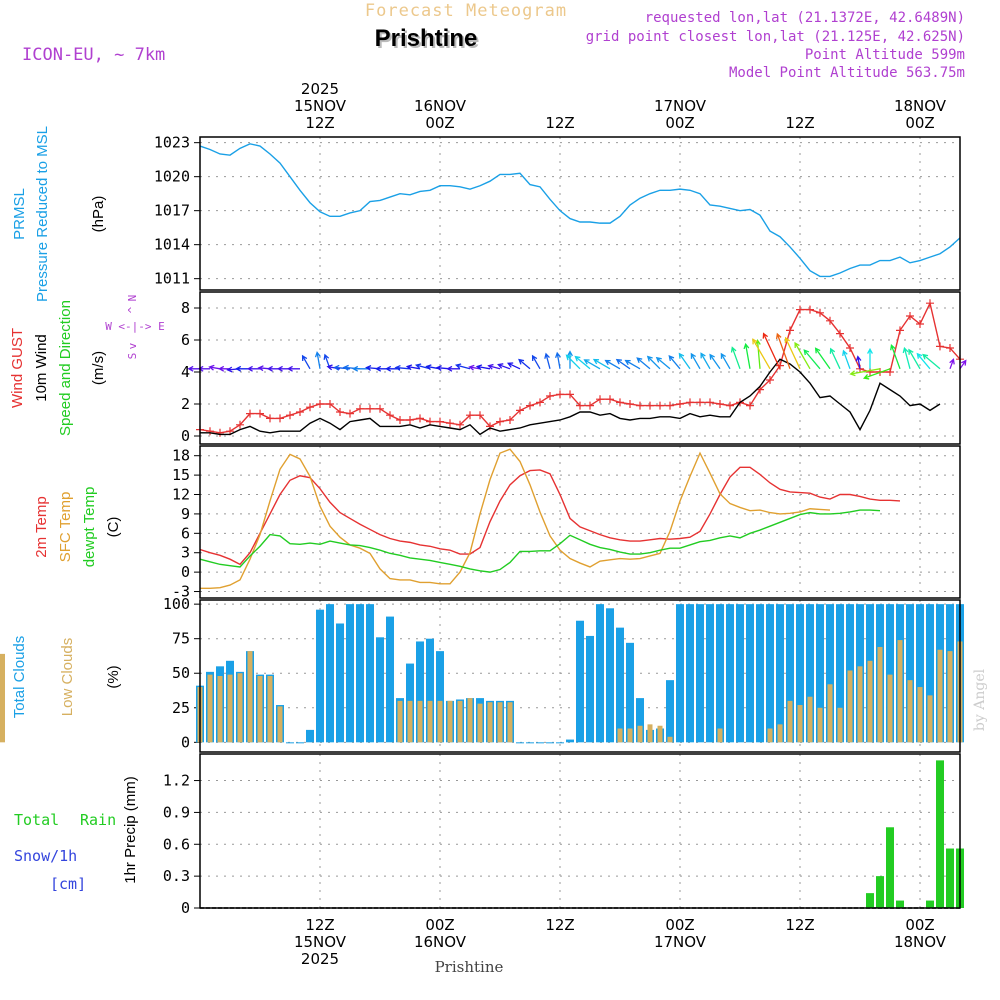 The width and height of the screenshot is (1000, 1000). What do you see at coordinates (426, 38) in the screenshot?
I see `page-title: Prishtine` at bounding box center [426, 38].